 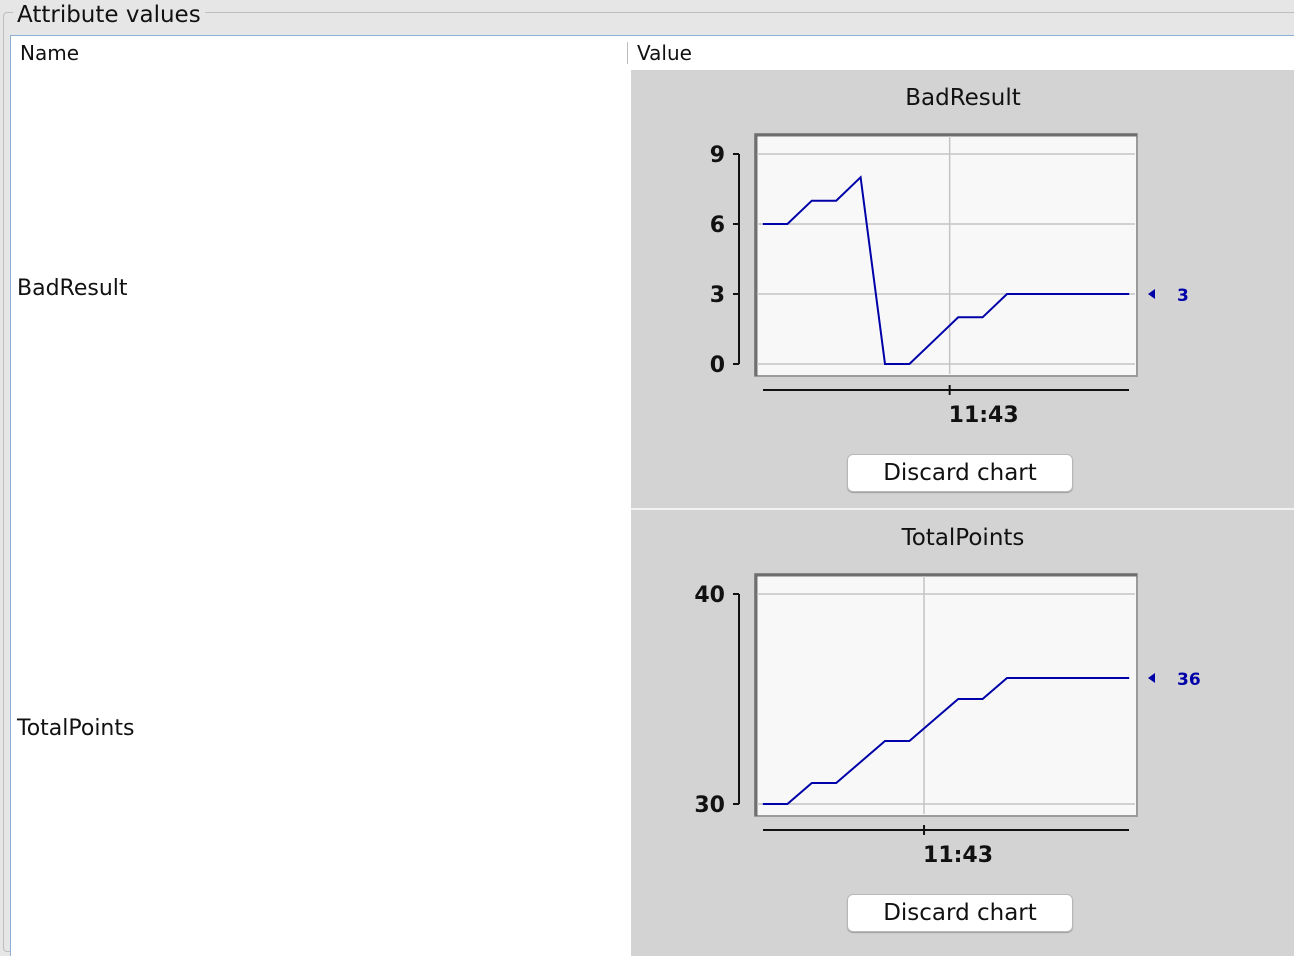 I want to click on column-header-name: Name, so click(x=50, y=53).